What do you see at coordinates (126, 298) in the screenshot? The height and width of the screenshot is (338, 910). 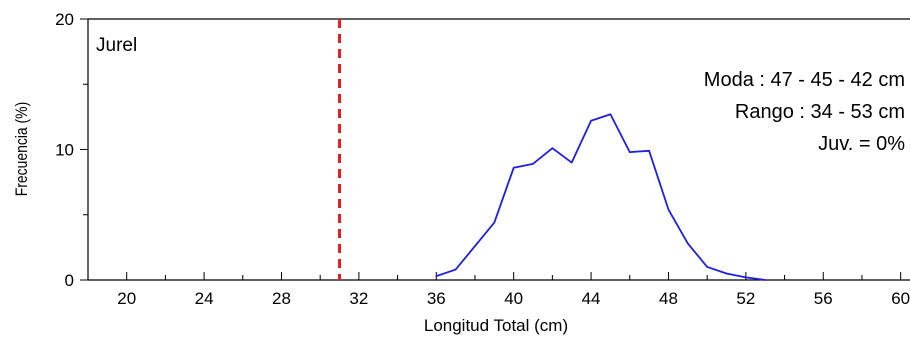 I see `x-tick-label: 20` at bounding box center [126, 298].